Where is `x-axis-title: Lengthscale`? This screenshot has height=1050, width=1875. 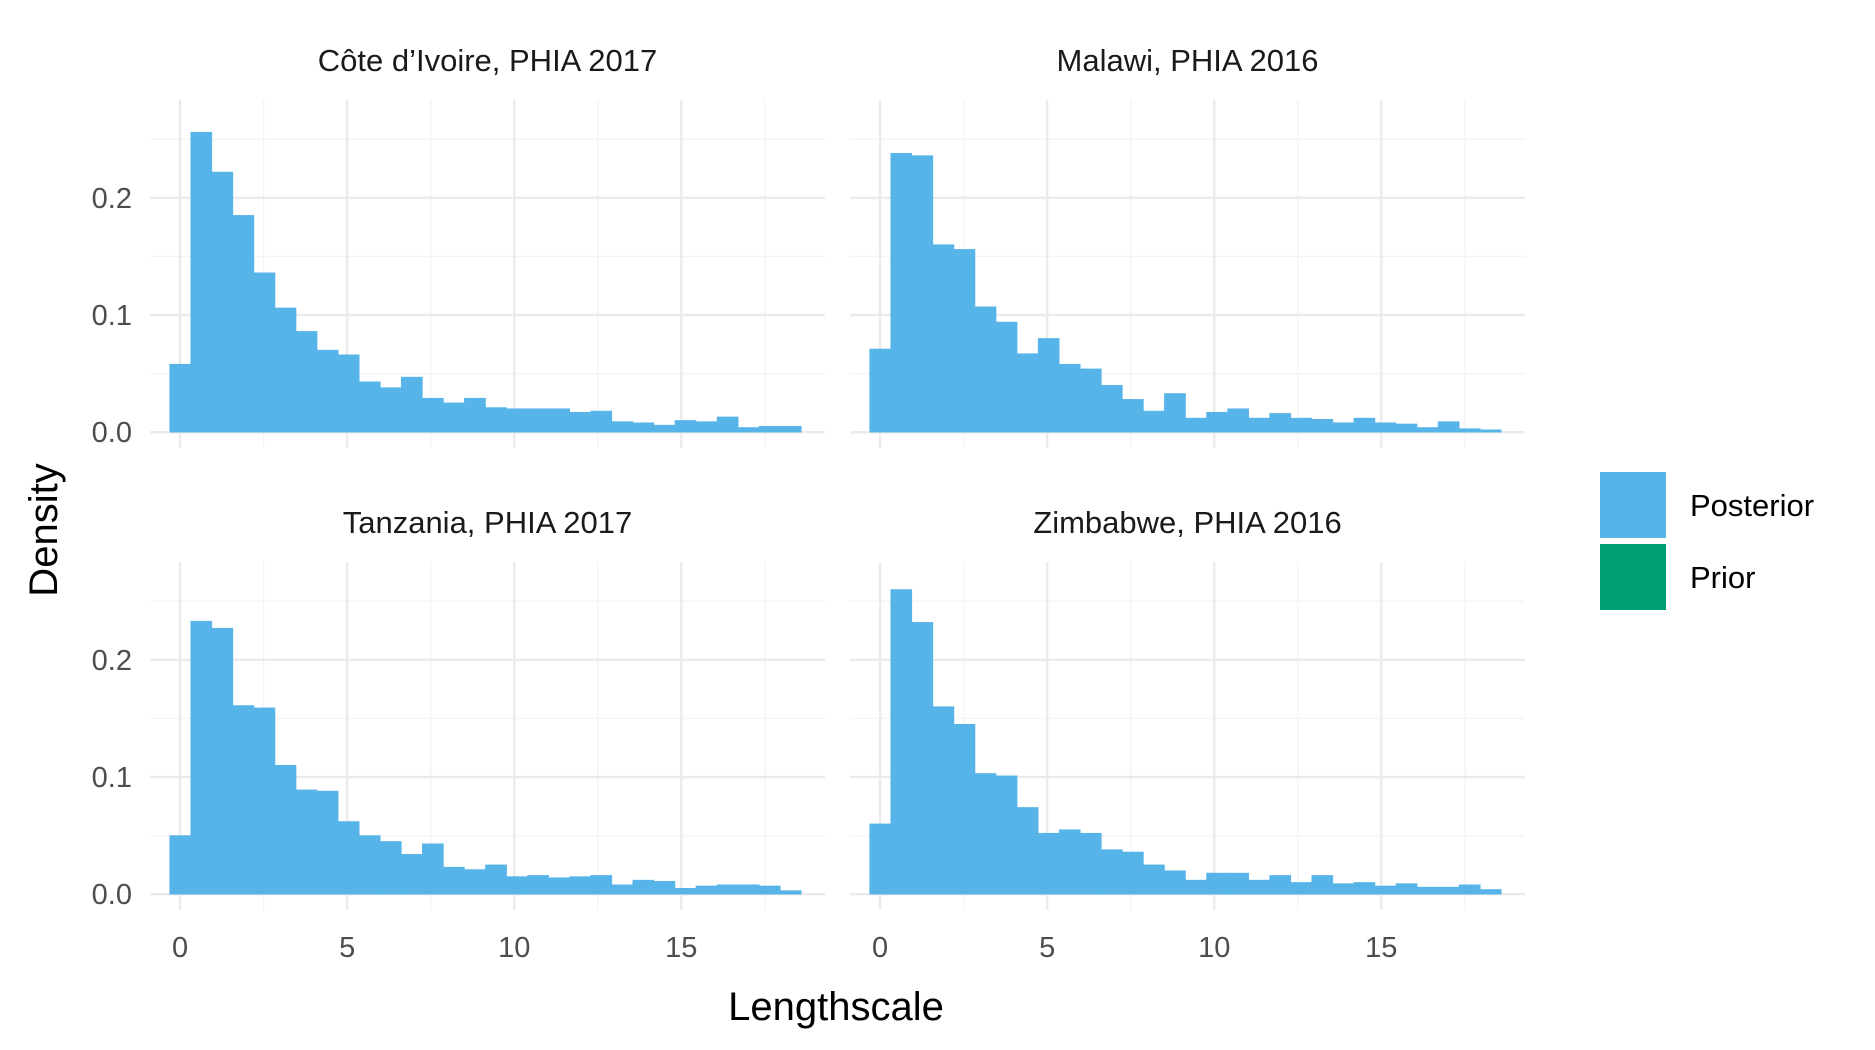
x-axis-title: Lengthscale is located at coordinates (836, 1007).